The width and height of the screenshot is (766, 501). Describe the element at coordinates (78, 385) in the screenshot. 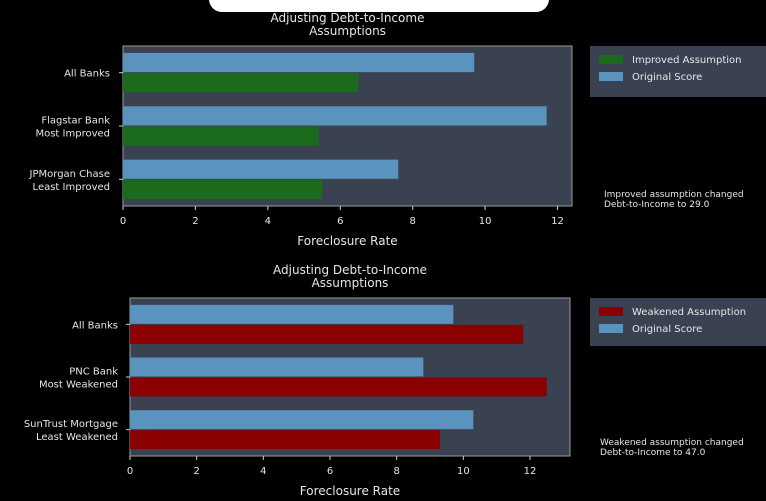

I see `category-label-line: Most Weakened` at that location.